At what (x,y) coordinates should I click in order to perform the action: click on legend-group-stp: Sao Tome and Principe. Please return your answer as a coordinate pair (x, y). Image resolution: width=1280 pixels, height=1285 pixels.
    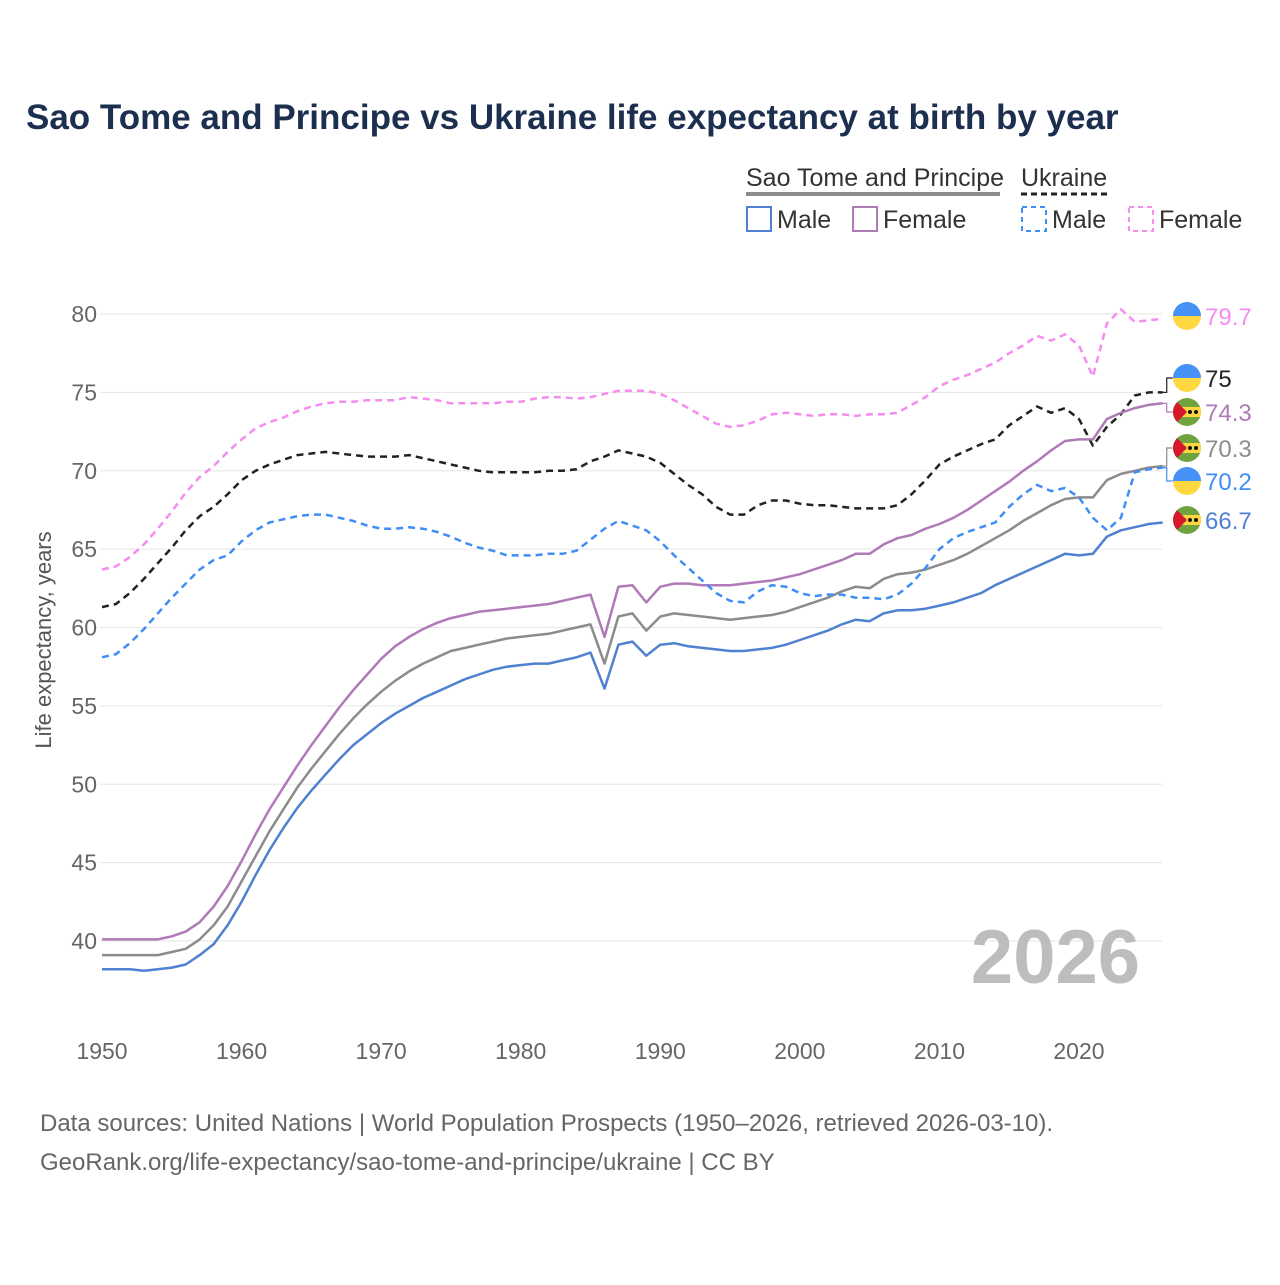
    Looking at the image, I should click on (875, 178).